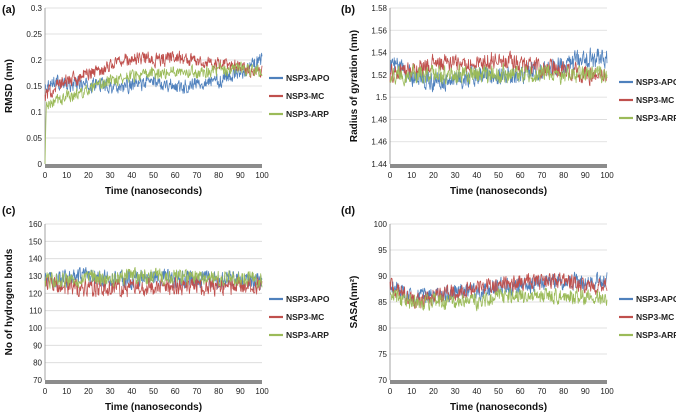 The width and height of the screenshot is (676, 416). Describe the element at coordinates (34, 138) in the screenshot. I see `y-tick-label: 0.05` at that location.